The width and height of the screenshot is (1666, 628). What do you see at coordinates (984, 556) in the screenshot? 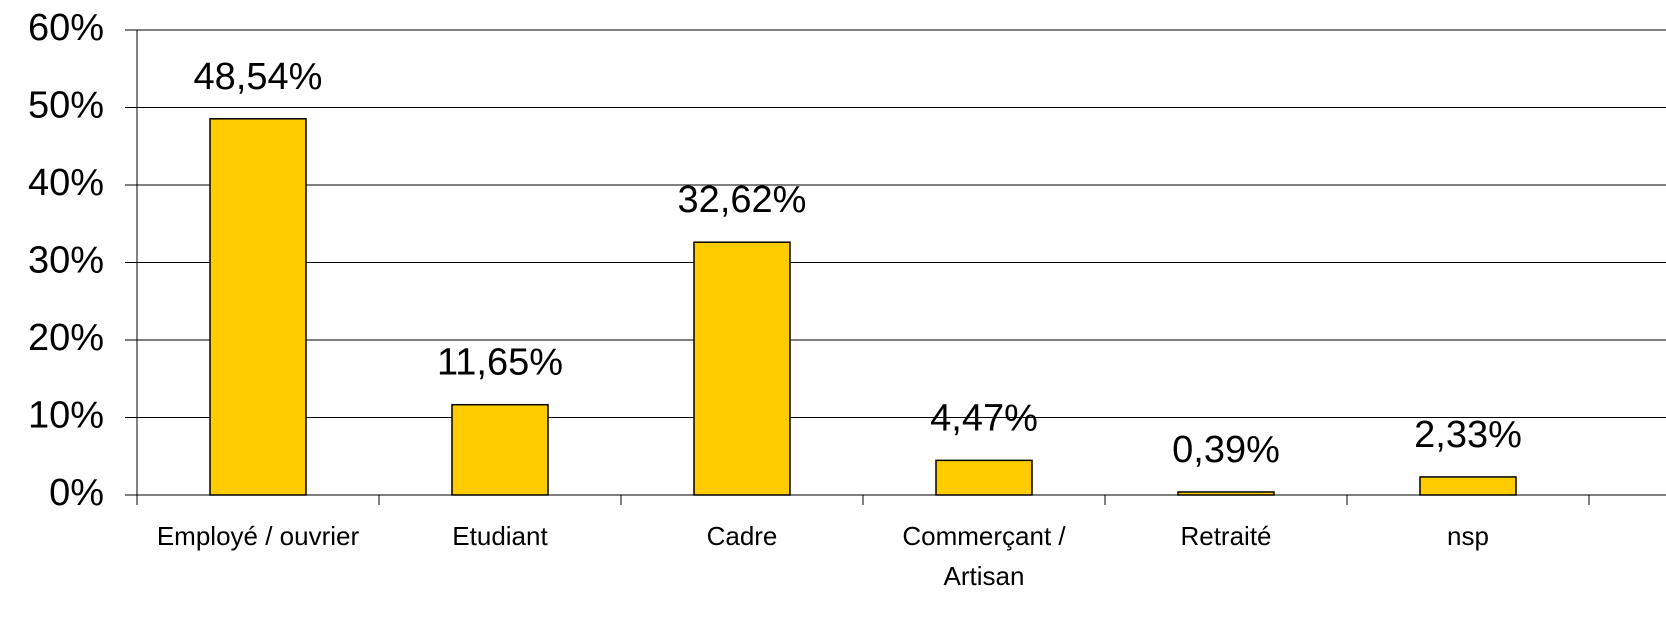
I see `x-tick-label: Commerçant / Artisan` at bounding box center [984, 556].